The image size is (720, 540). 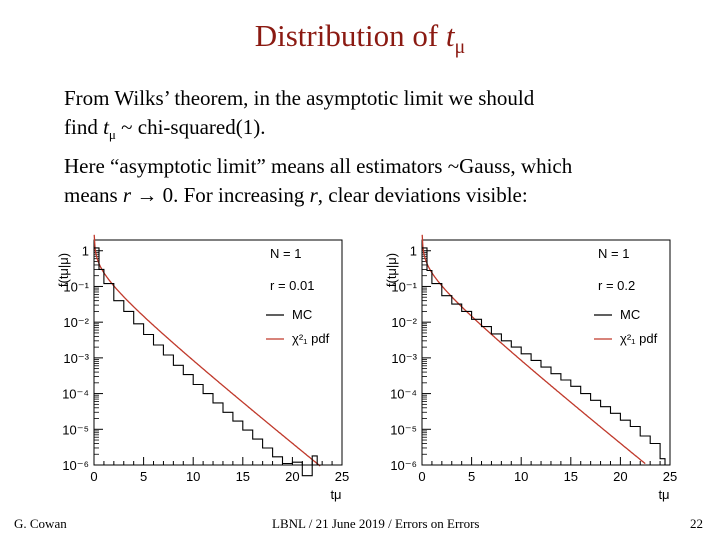 I want to click on legend-r: r = 0.2, so click(x=616, y=285).